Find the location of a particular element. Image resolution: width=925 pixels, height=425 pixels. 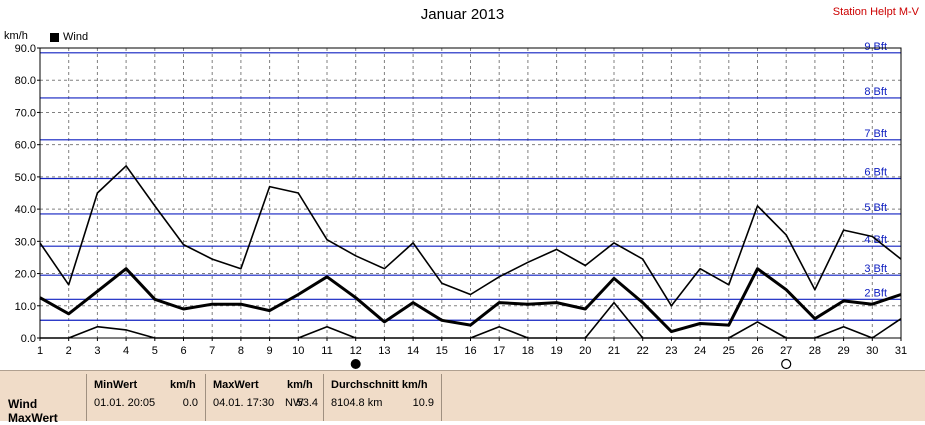

min-heading: MinWert is located at coordinates (116, 385).